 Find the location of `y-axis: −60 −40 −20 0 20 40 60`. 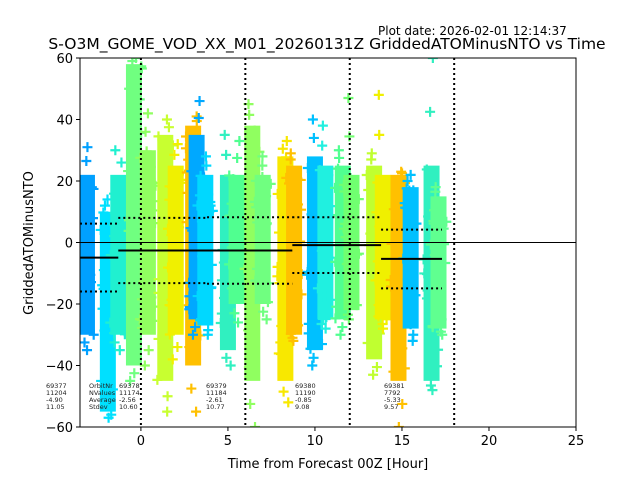

y-axis: −60 −40 −20 0 20 40 60 is located at coordinates (63, 244).